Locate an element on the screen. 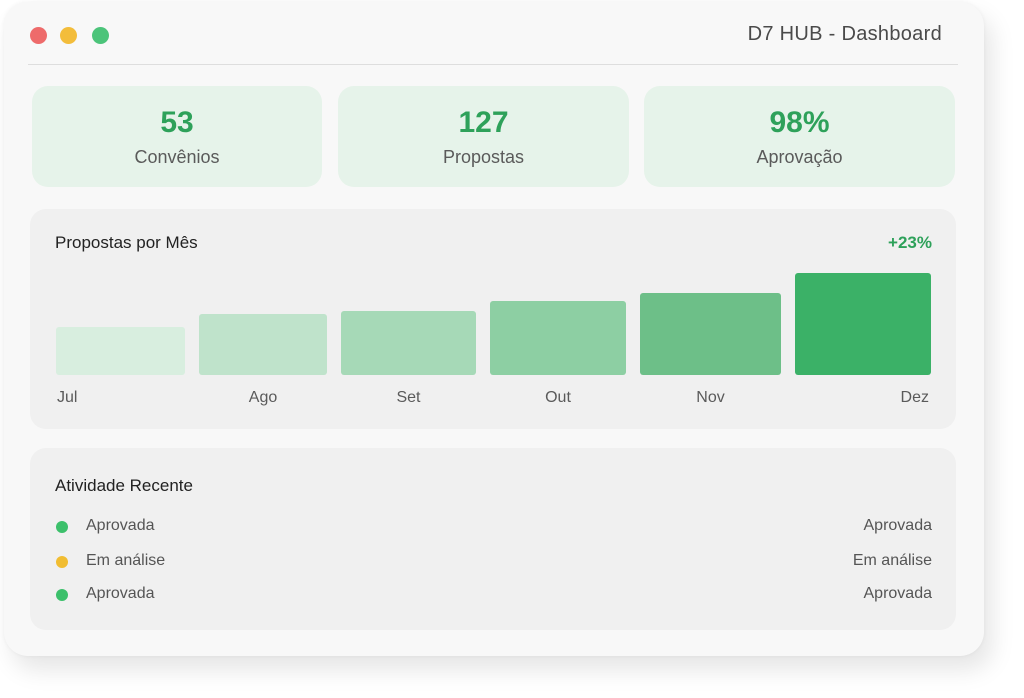 The width and height of the screenshot is (1024, 698). stat-value: 53 is located at coordinates (177, 122).